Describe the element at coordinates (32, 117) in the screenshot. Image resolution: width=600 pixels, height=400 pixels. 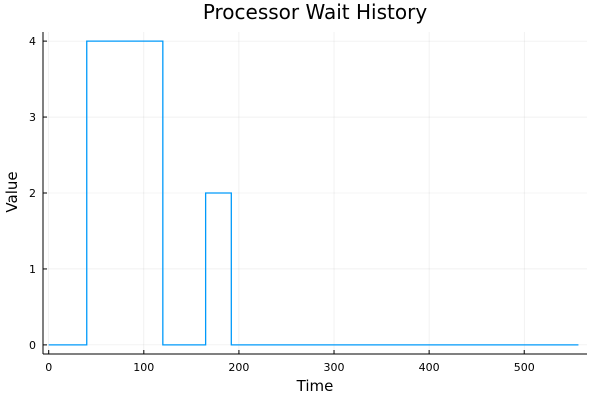
I see `y-tick-label-3: 3` at that location.